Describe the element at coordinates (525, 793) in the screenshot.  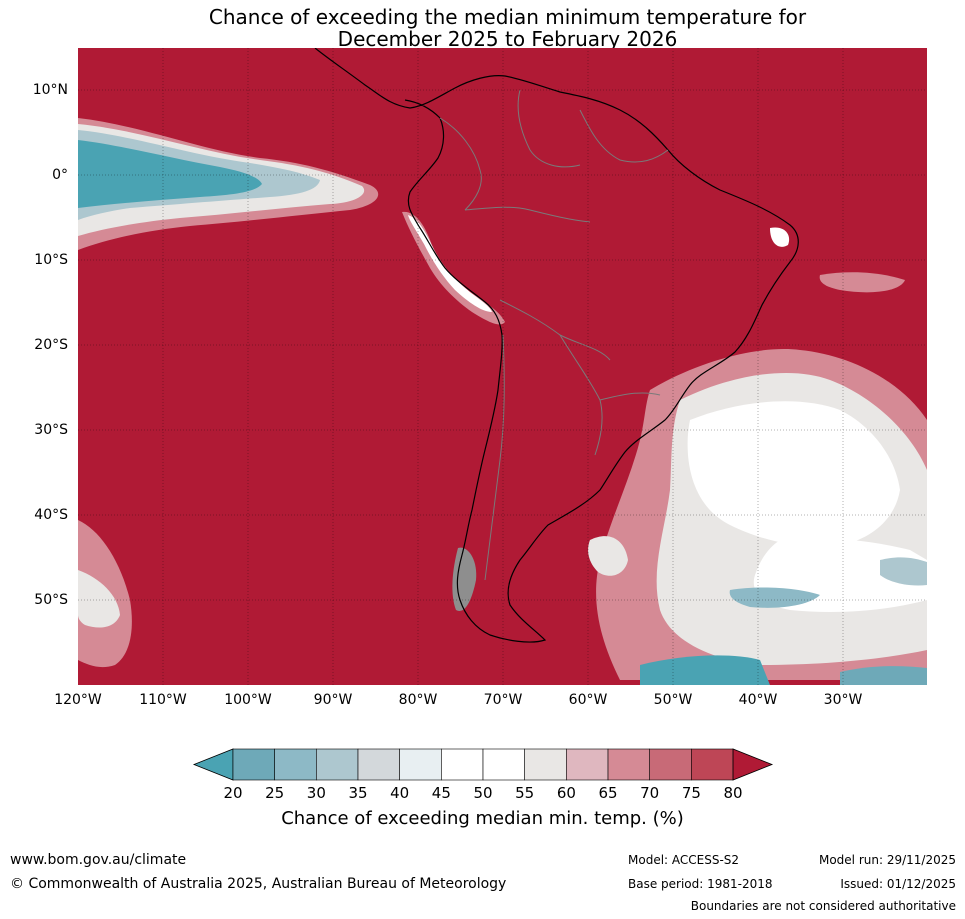
I see `colorbar-tick-label: 55` at that location.